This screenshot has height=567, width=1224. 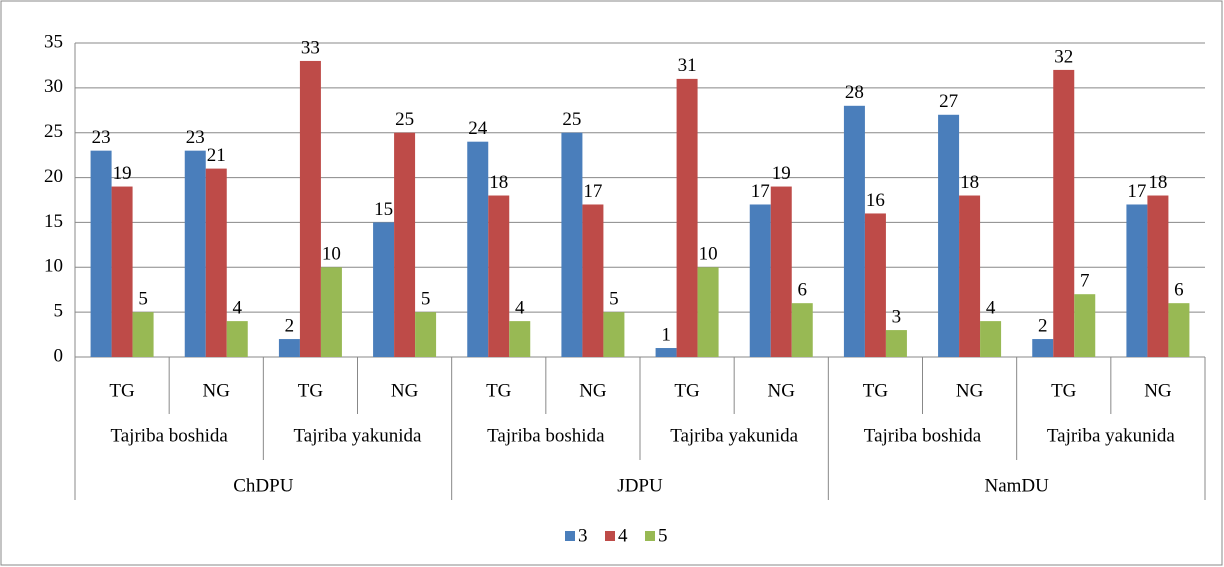 What do you see at coordinates (59, 355) in the screenshot?
I see `y-tick-label: 0` at bounding box center [59, 355].